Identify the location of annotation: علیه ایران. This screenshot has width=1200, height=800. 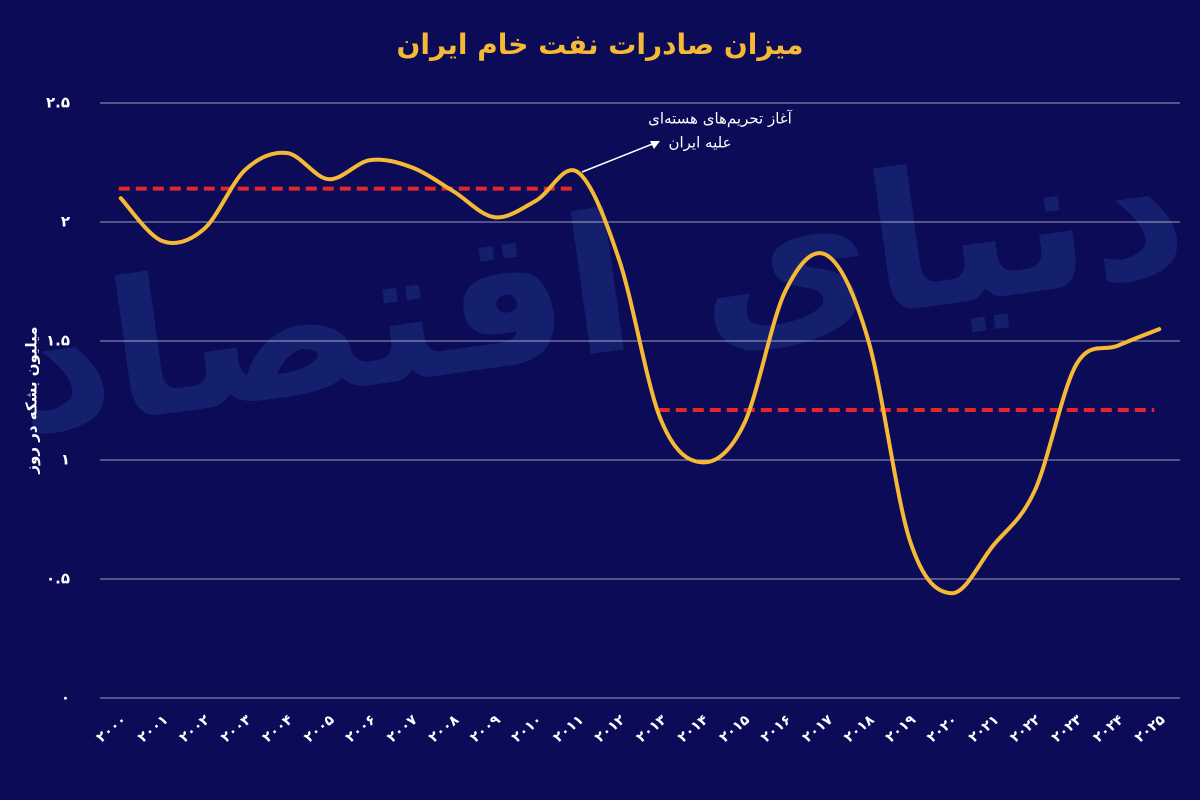
(699, 143).